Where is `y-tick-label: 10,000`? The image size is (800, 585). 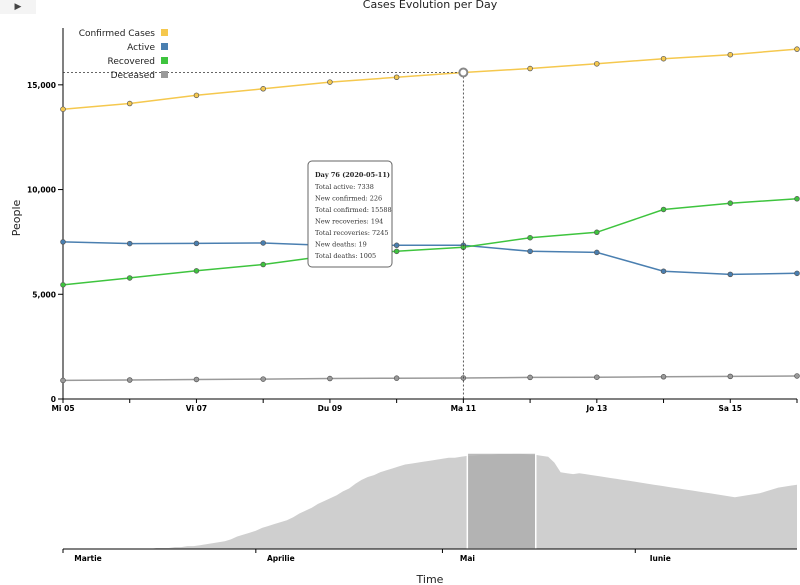
y-tick-label: 10,000 is located at coordinates (41, 190).